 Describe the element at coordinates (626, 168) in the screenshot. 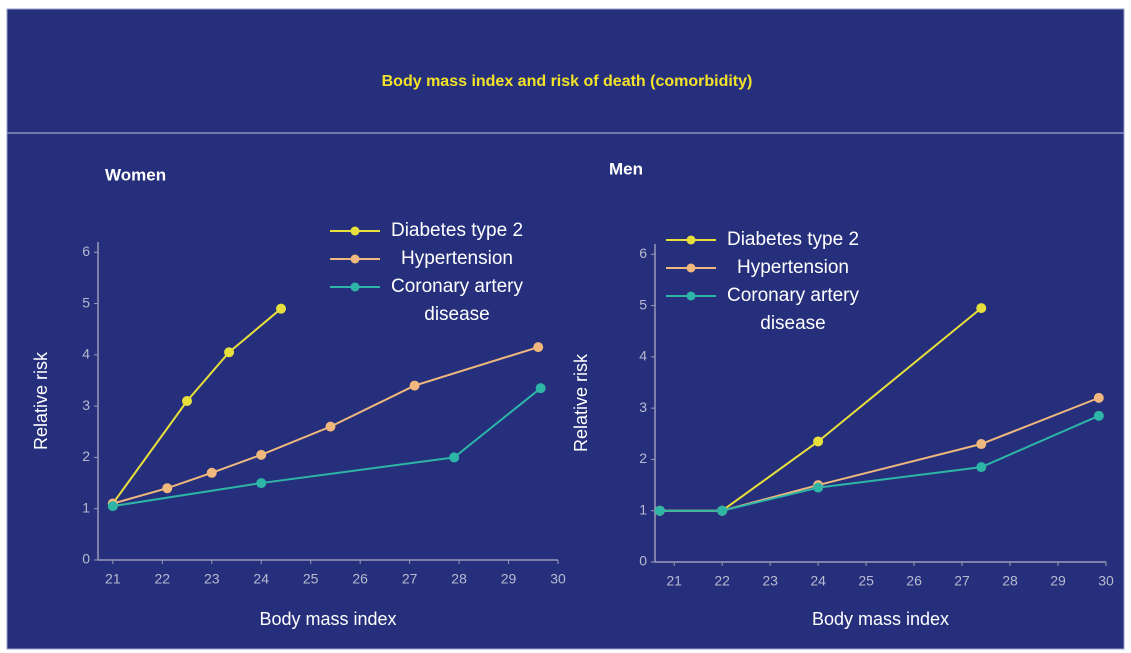

I see `chart-title: Men` at that location.